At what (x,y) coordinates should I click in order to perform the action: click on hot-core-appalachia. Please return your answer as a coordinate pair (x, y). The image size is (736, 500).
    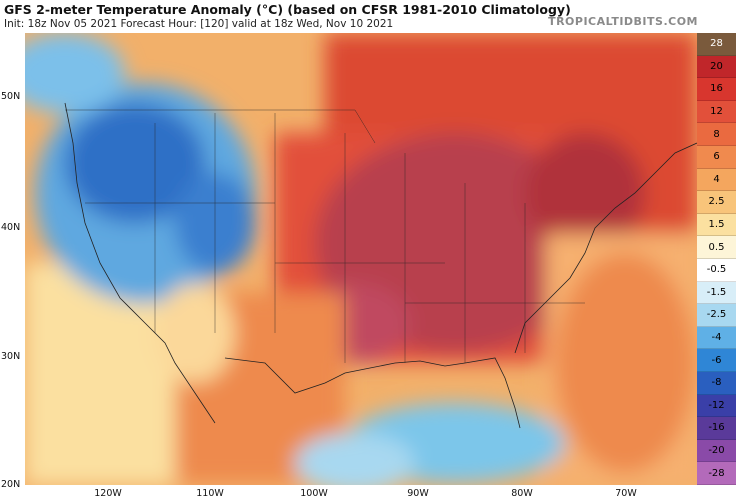
    Looking at the image, I should click on (585, 193).